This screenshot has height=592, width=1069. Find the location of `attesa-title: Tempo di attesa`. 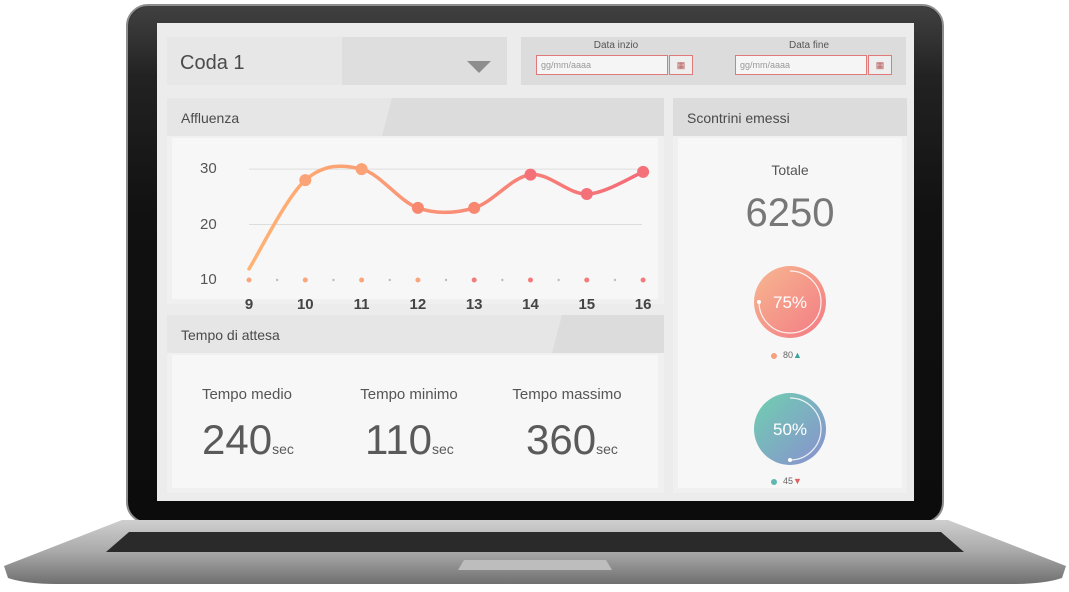

attesa-title: Tempo di attesa is located at coordinates (230, 335).